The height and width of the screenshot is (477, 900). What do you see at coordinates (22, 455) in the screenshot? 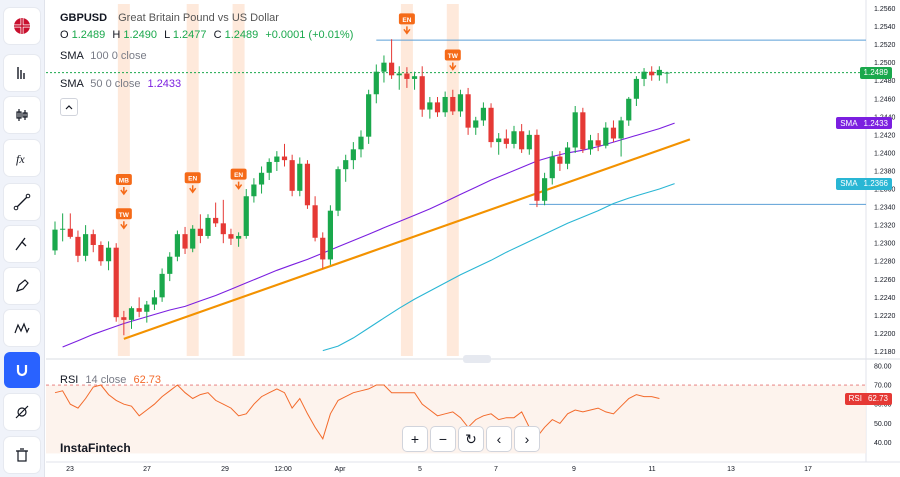
I see `trash-tool-button` at bounding box center [22, 455].